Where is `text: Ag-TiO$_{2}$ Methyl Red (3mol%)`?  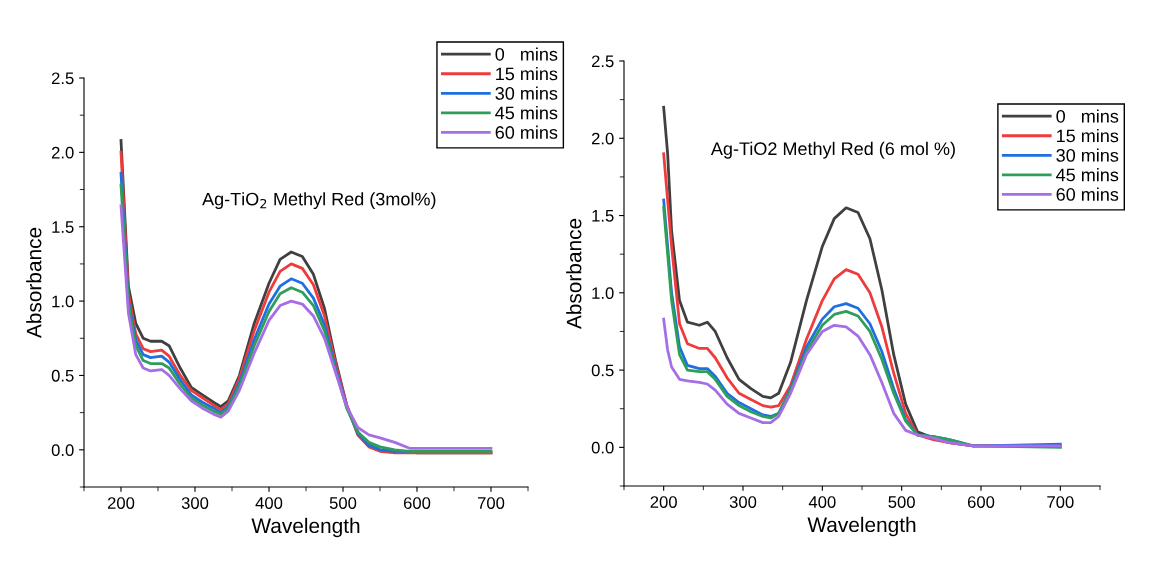
text: Ag-TiO$_{2}$ Methyl Red (3mol%) is located at coordinates (319, 201).